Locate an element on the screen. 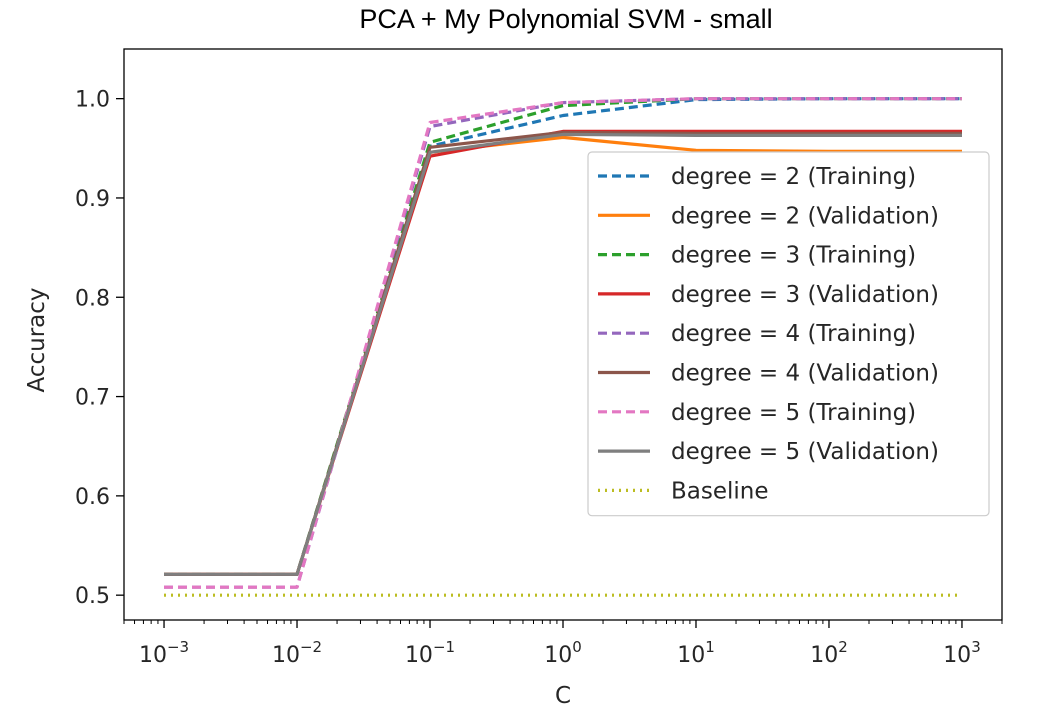 Image resolution: width=1056 pixels, height=728 pixels. y-tick-label: 0.9 is located at coordinates (92, 199).